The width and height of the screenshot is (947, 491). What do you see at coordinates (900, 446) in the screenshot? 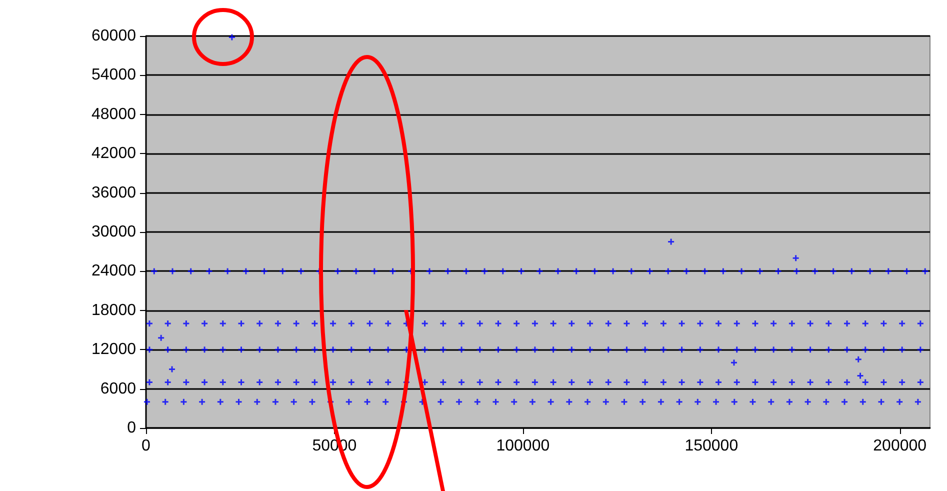
I see `x-tick-label: 200000` at bounding box center [900, 446].